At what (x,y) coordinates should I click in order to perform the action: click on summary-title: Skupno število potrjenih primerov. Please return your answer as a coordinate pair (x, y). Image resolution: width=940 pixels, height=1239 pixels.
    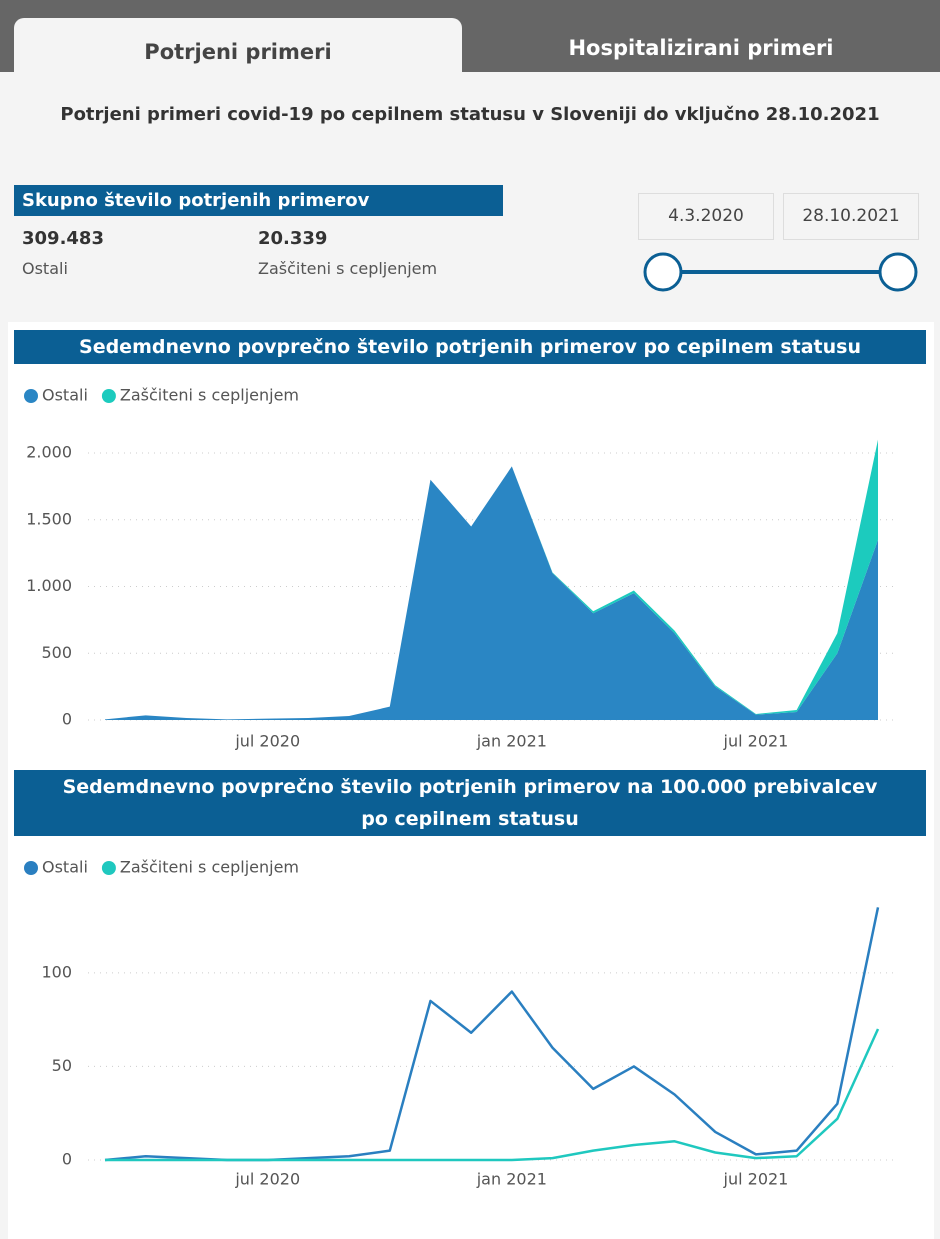
    Looking at the image, I should click on (258, 200).